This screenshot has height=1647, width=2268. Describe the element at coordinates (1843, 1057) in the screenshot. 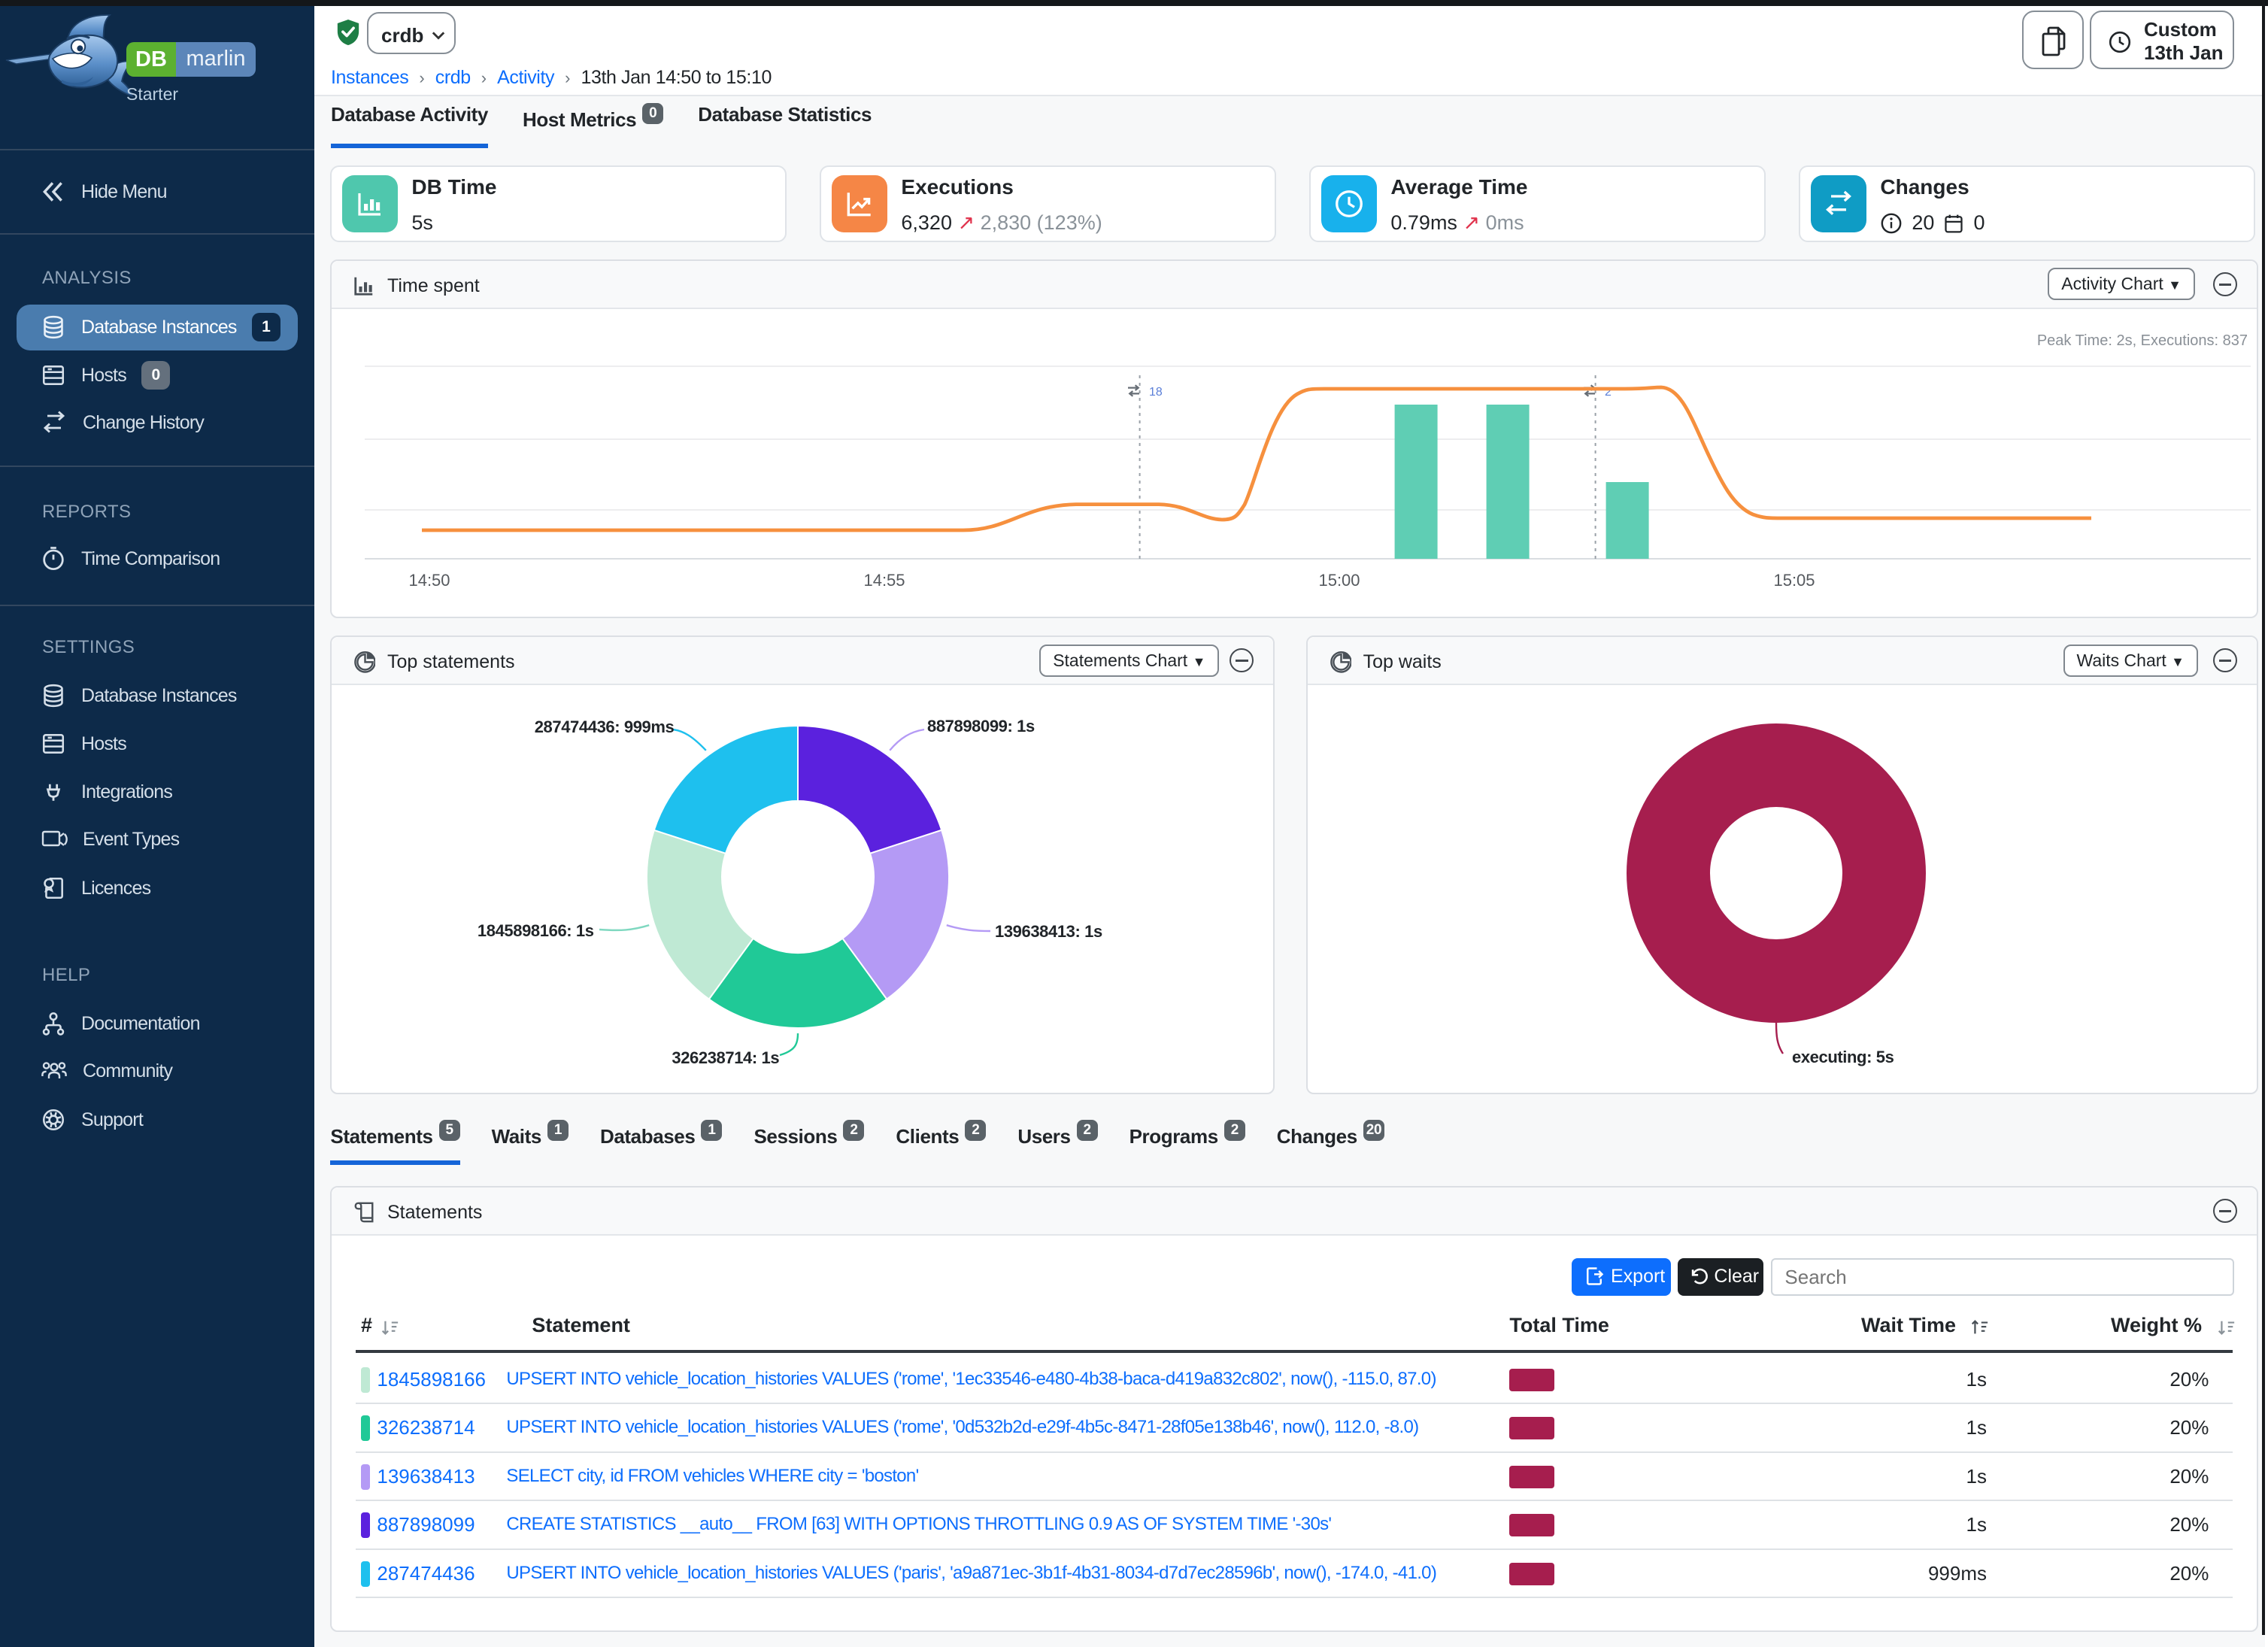

I see `svg-text: executing: 5s` at that location.